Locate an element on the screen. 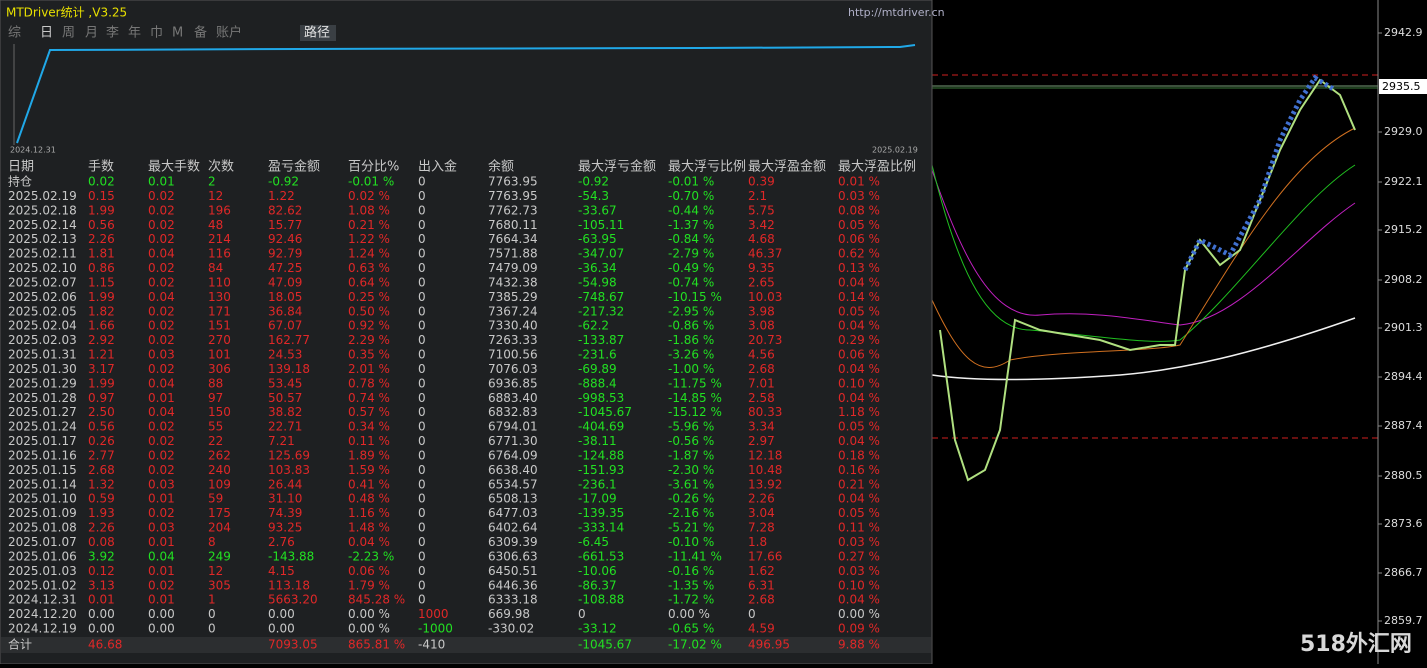 Image resolution: width=1427 pixels, height=668 pixels. cell: 1.99 is located at coordinates (101, 297).